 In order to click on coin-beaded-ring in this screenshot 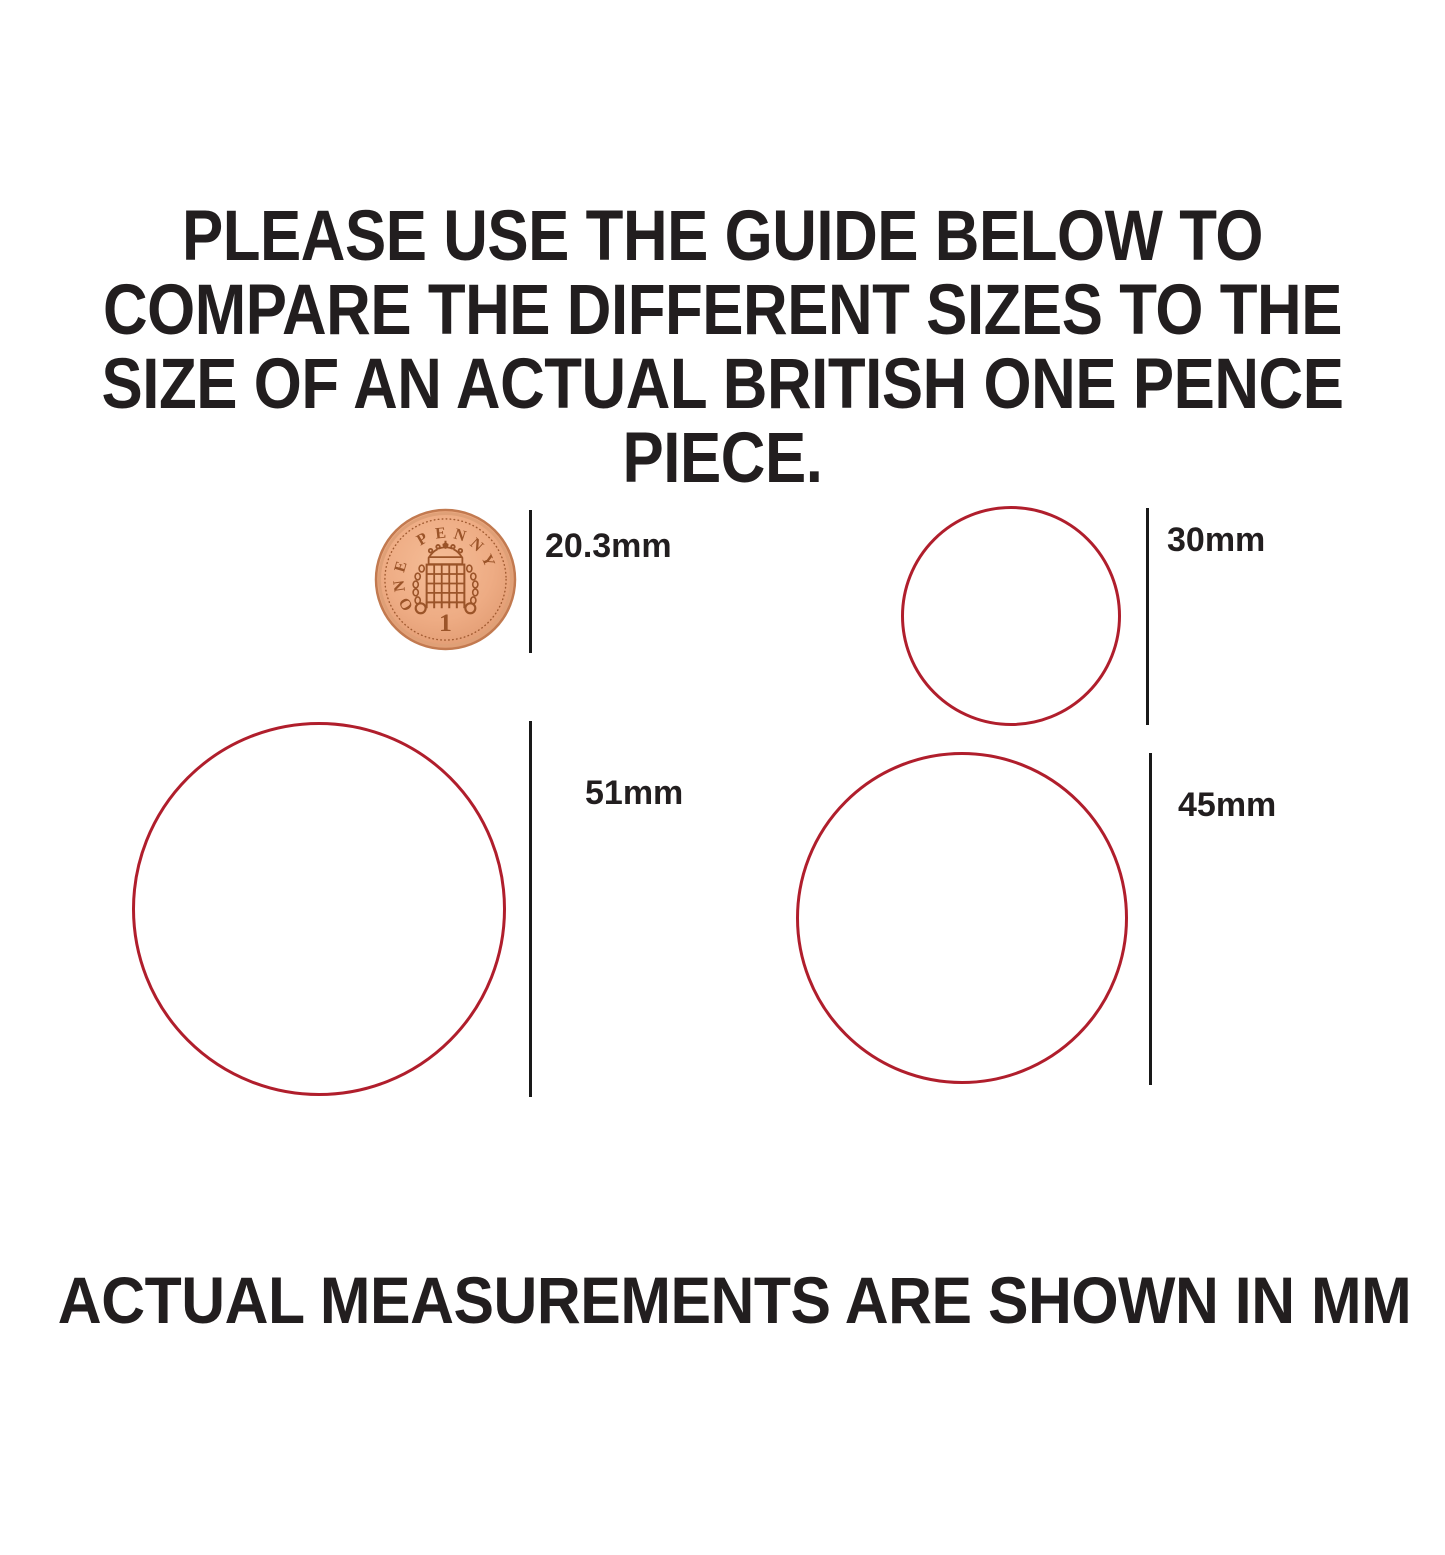, I will do `click(445, 579)`.